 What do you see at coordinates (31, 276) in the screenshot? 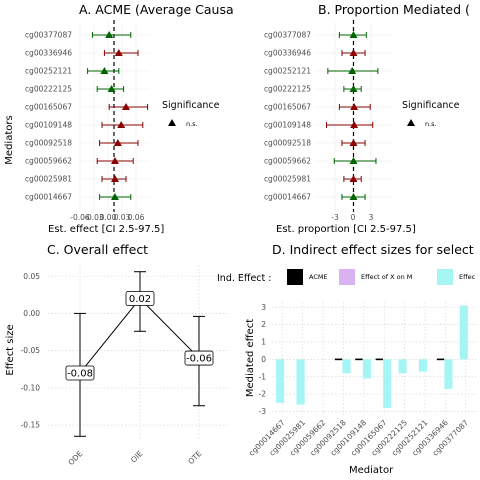
I see `y-tick-label: 0.05` at bounding box center [31, 276].